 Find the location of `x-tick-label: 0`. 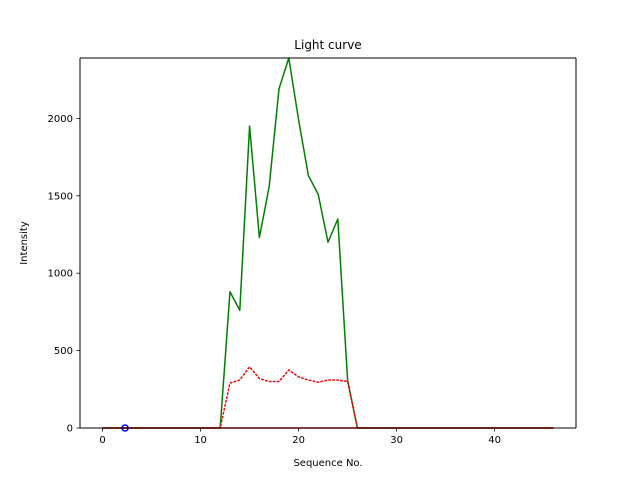

x-tick-label: 0 is located at coordinates (102, 440).